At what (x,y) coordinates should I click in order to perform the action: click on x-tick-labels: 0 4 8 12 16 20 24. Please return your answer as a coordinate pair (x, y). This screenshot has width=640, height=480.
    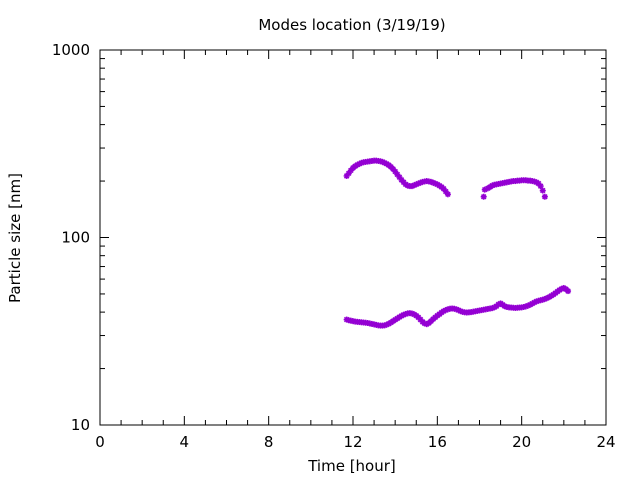
    Looking at the image, I should click on (355, 442).